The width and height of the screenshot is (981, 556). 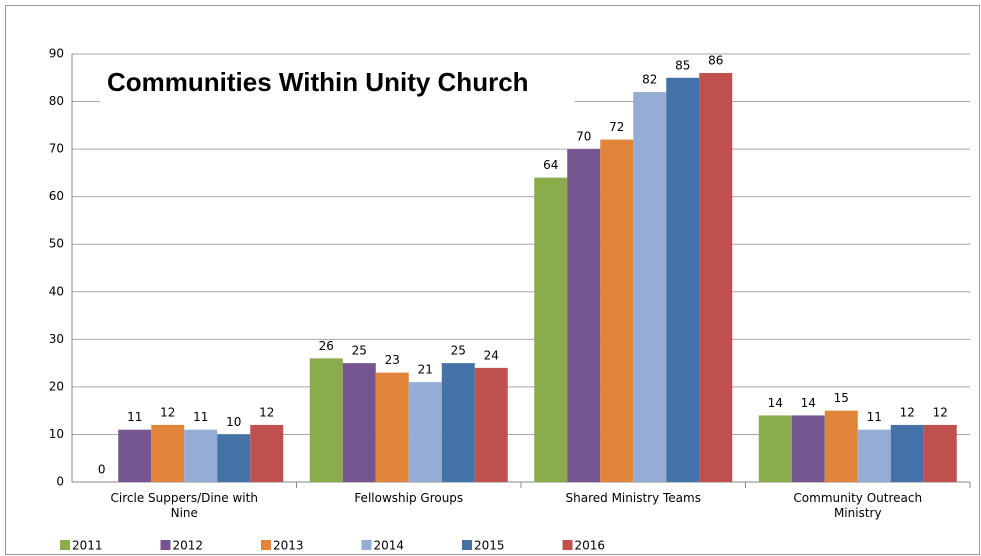 What do you see at coordinates (616, 127) in the screenshot?
I see `data-label: 72` at bounding box center [616, 127].